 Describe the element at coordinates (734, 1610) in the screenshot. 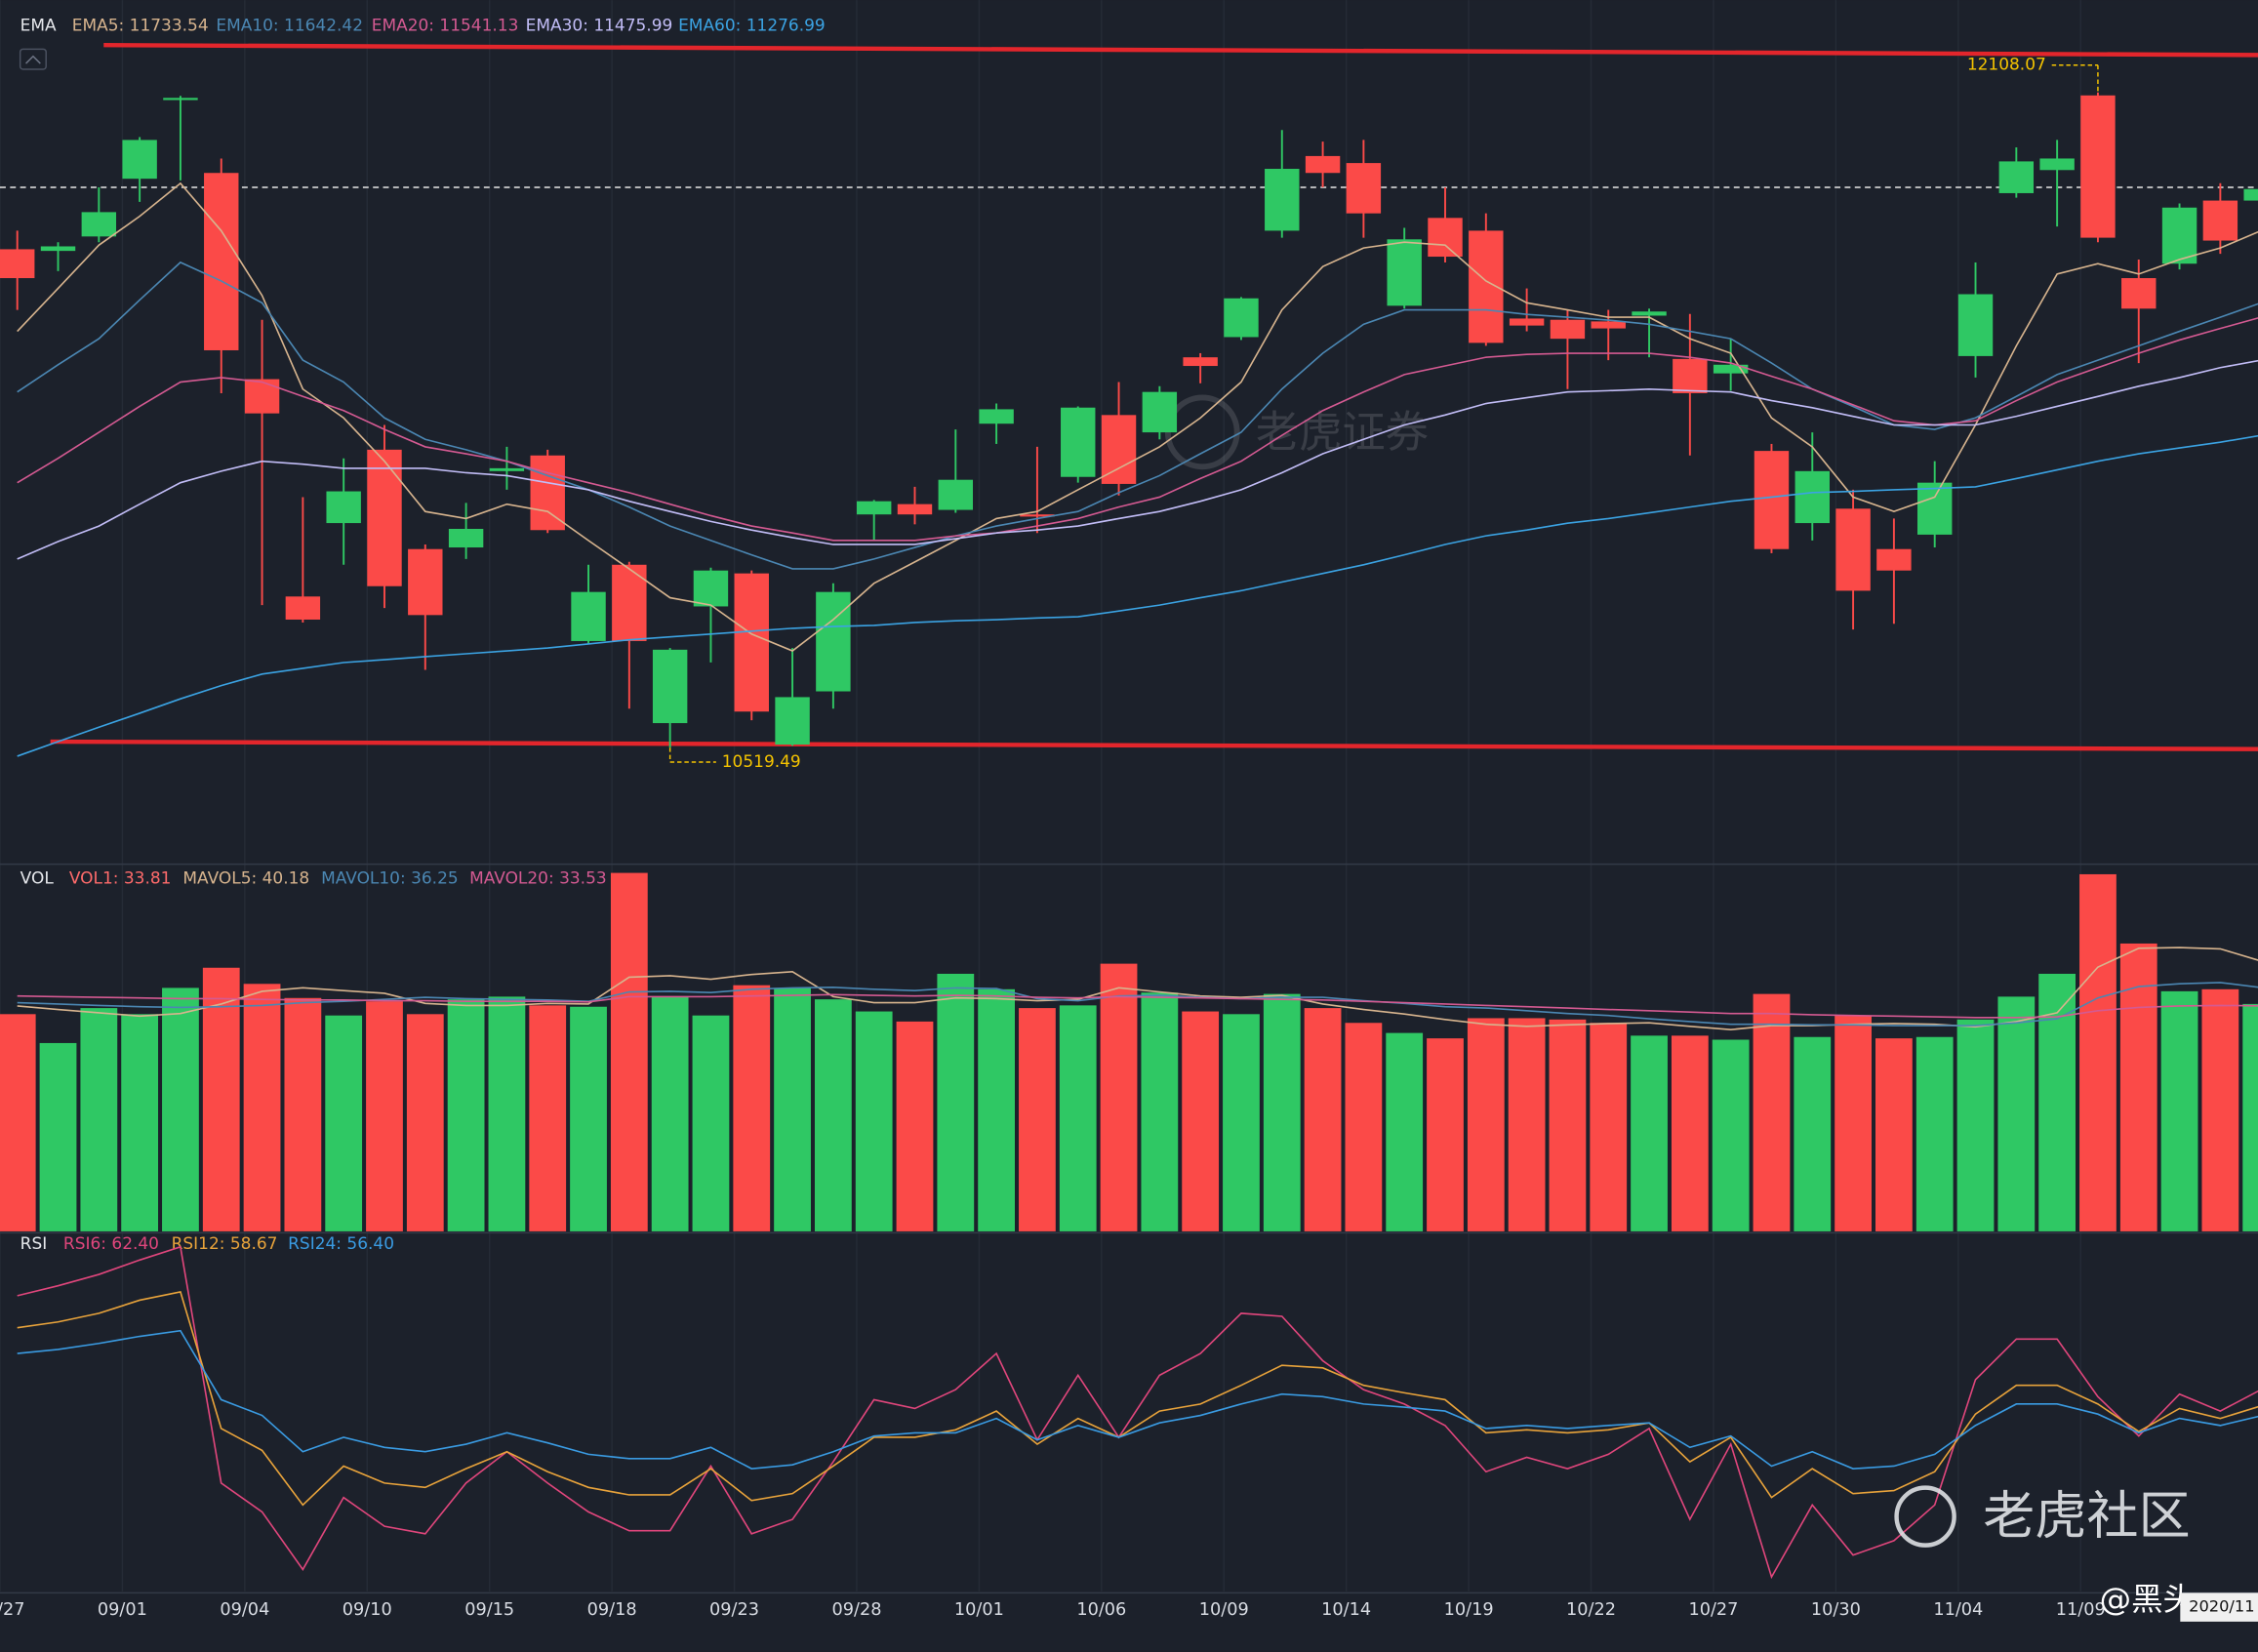

I see `x-tick-label: 09/23` at that location.